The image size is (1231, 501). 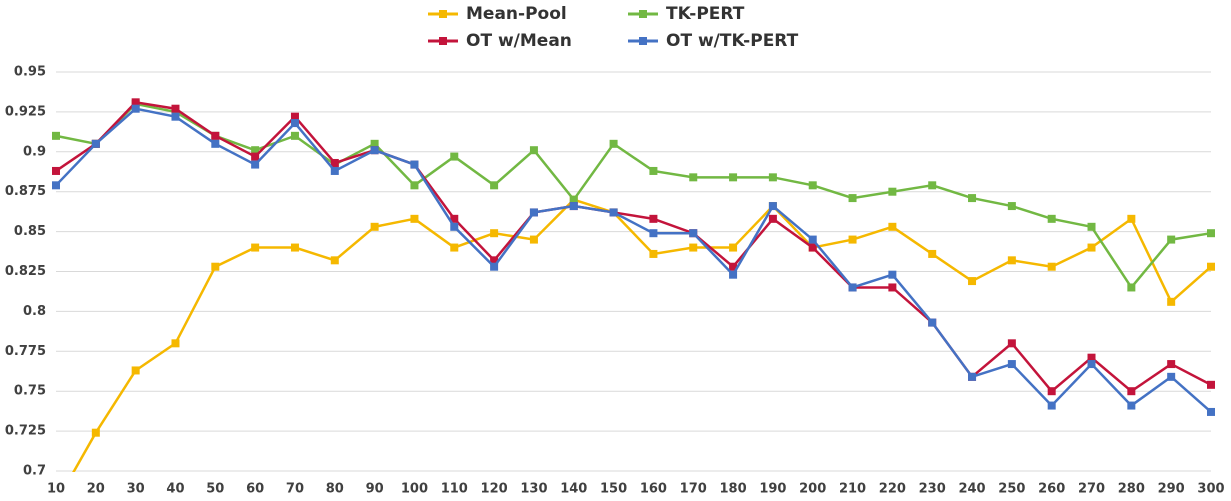 I want to click on x-tick-label: 100, so click(x=414, y=489).